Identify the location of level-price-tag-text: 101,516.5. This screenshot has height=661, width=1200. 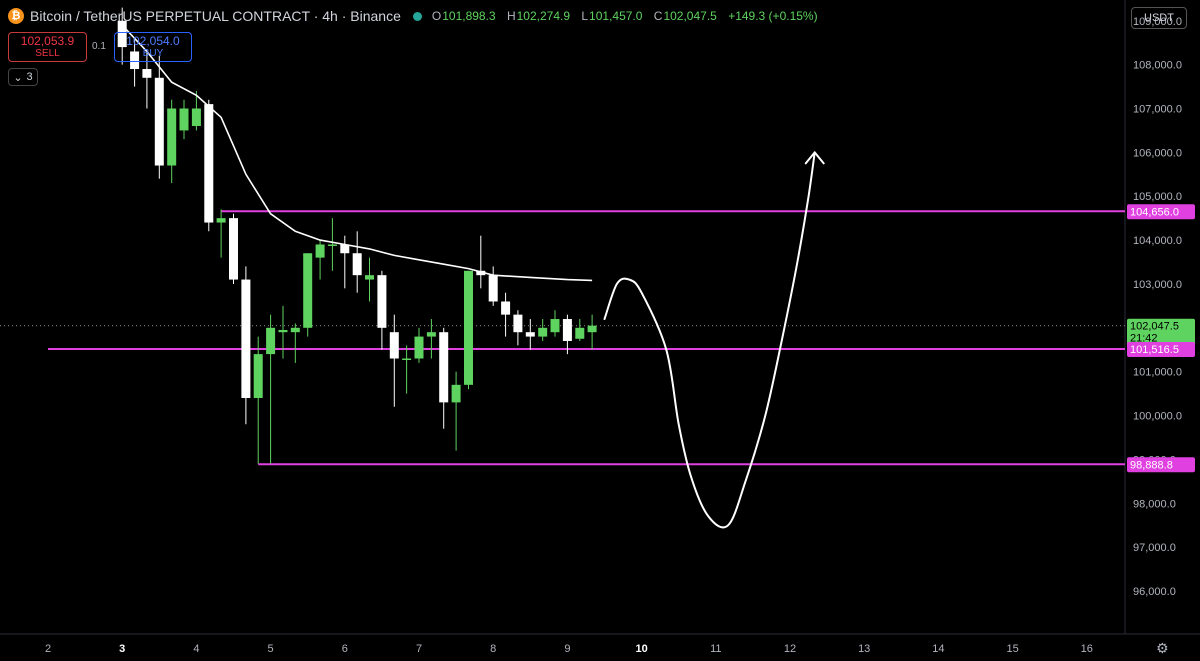
(1154, 350).